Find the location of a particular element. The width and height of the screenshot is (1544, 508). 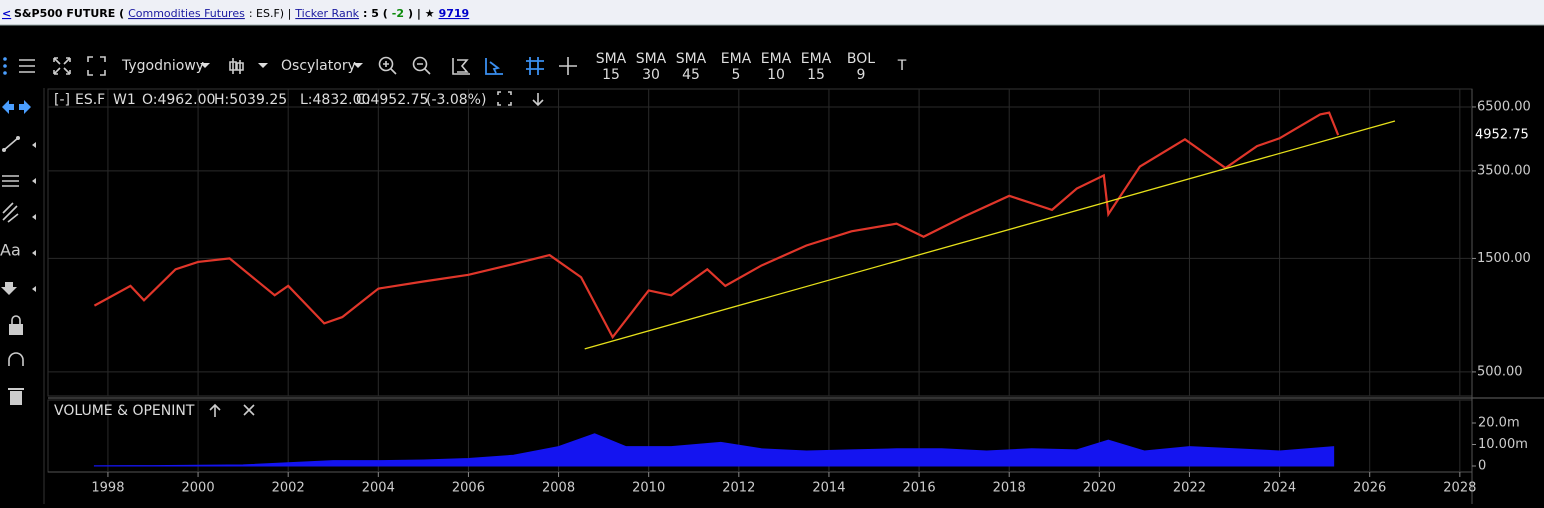

fib-tool is located at coordinates (10, 212).